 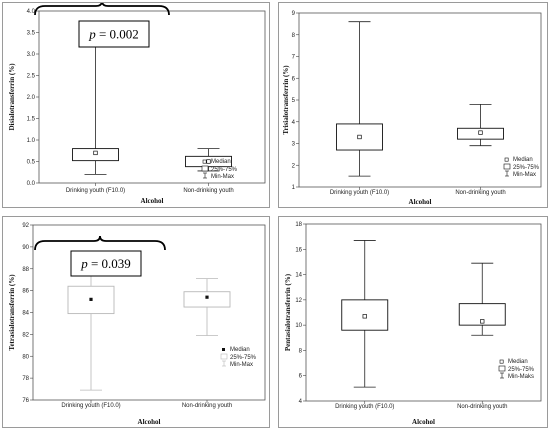 What do you see at coordinates (25, 270) in the screenshot?
I see `y-tick-label: 88` at bounding box center [25, 270].